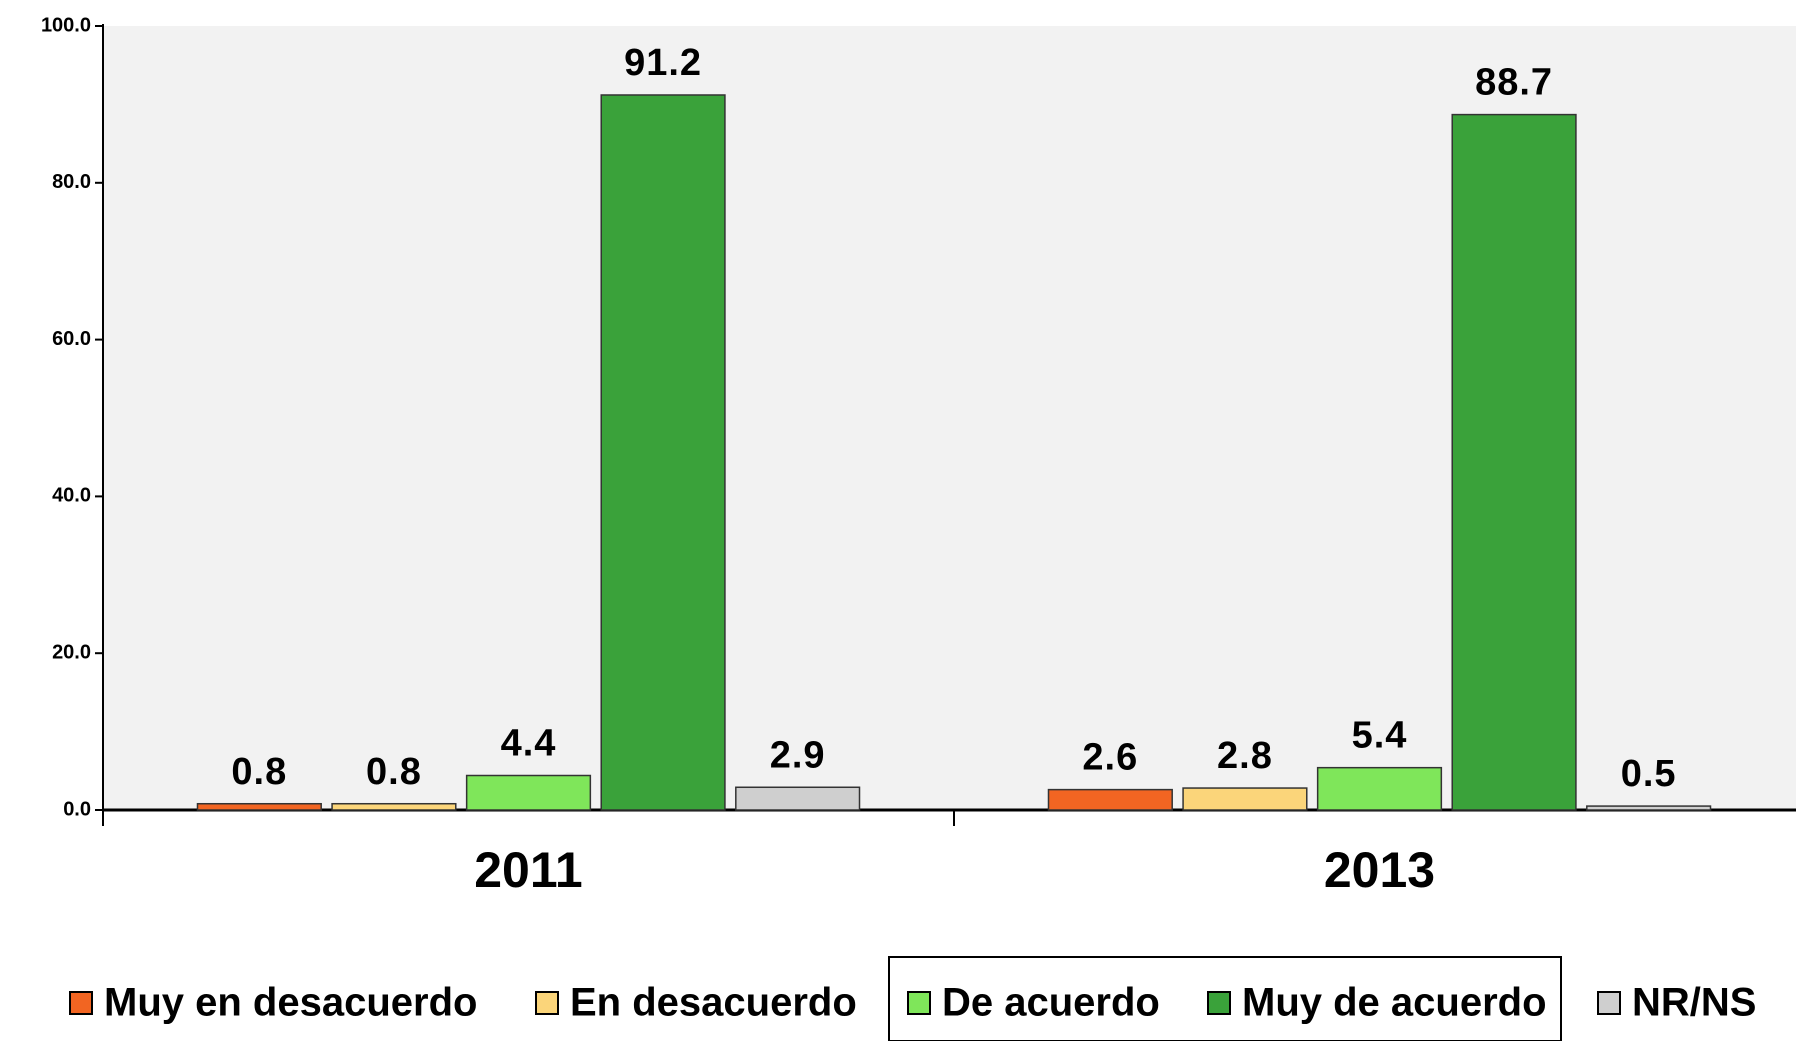 This screenshot has height=1041, width=1796. I want to click on value-label: 5.4, so click(1380, 736).